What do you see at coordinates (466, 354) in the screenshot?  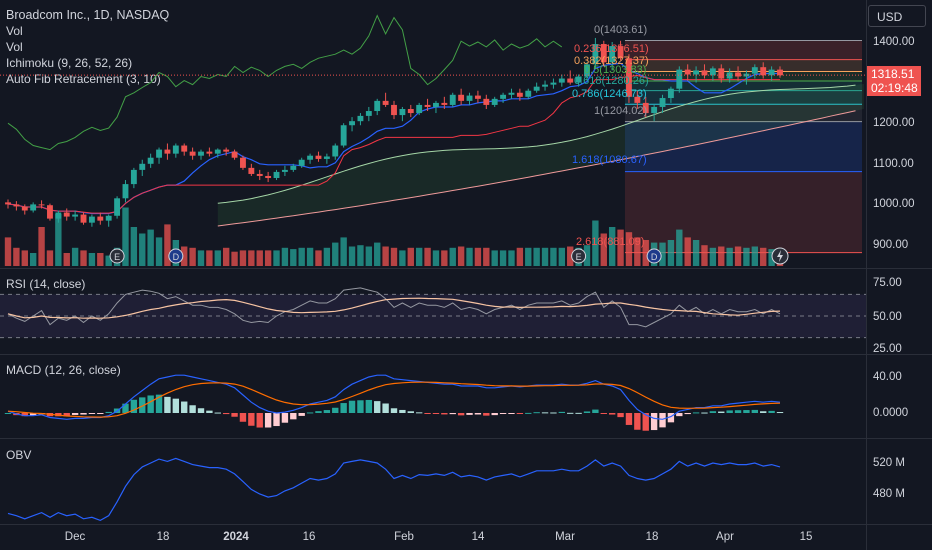 I see `pane-separator-macd` at bounding box center [466, 354].